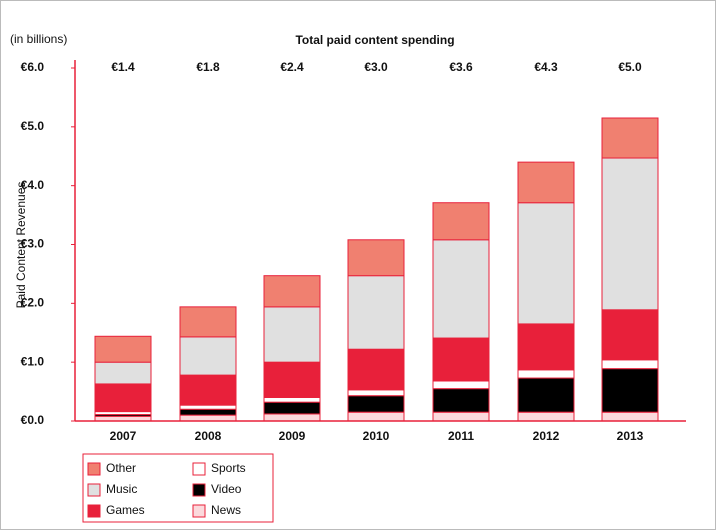  I want to click on y-tick-label: €0.0, so click(33, 420).